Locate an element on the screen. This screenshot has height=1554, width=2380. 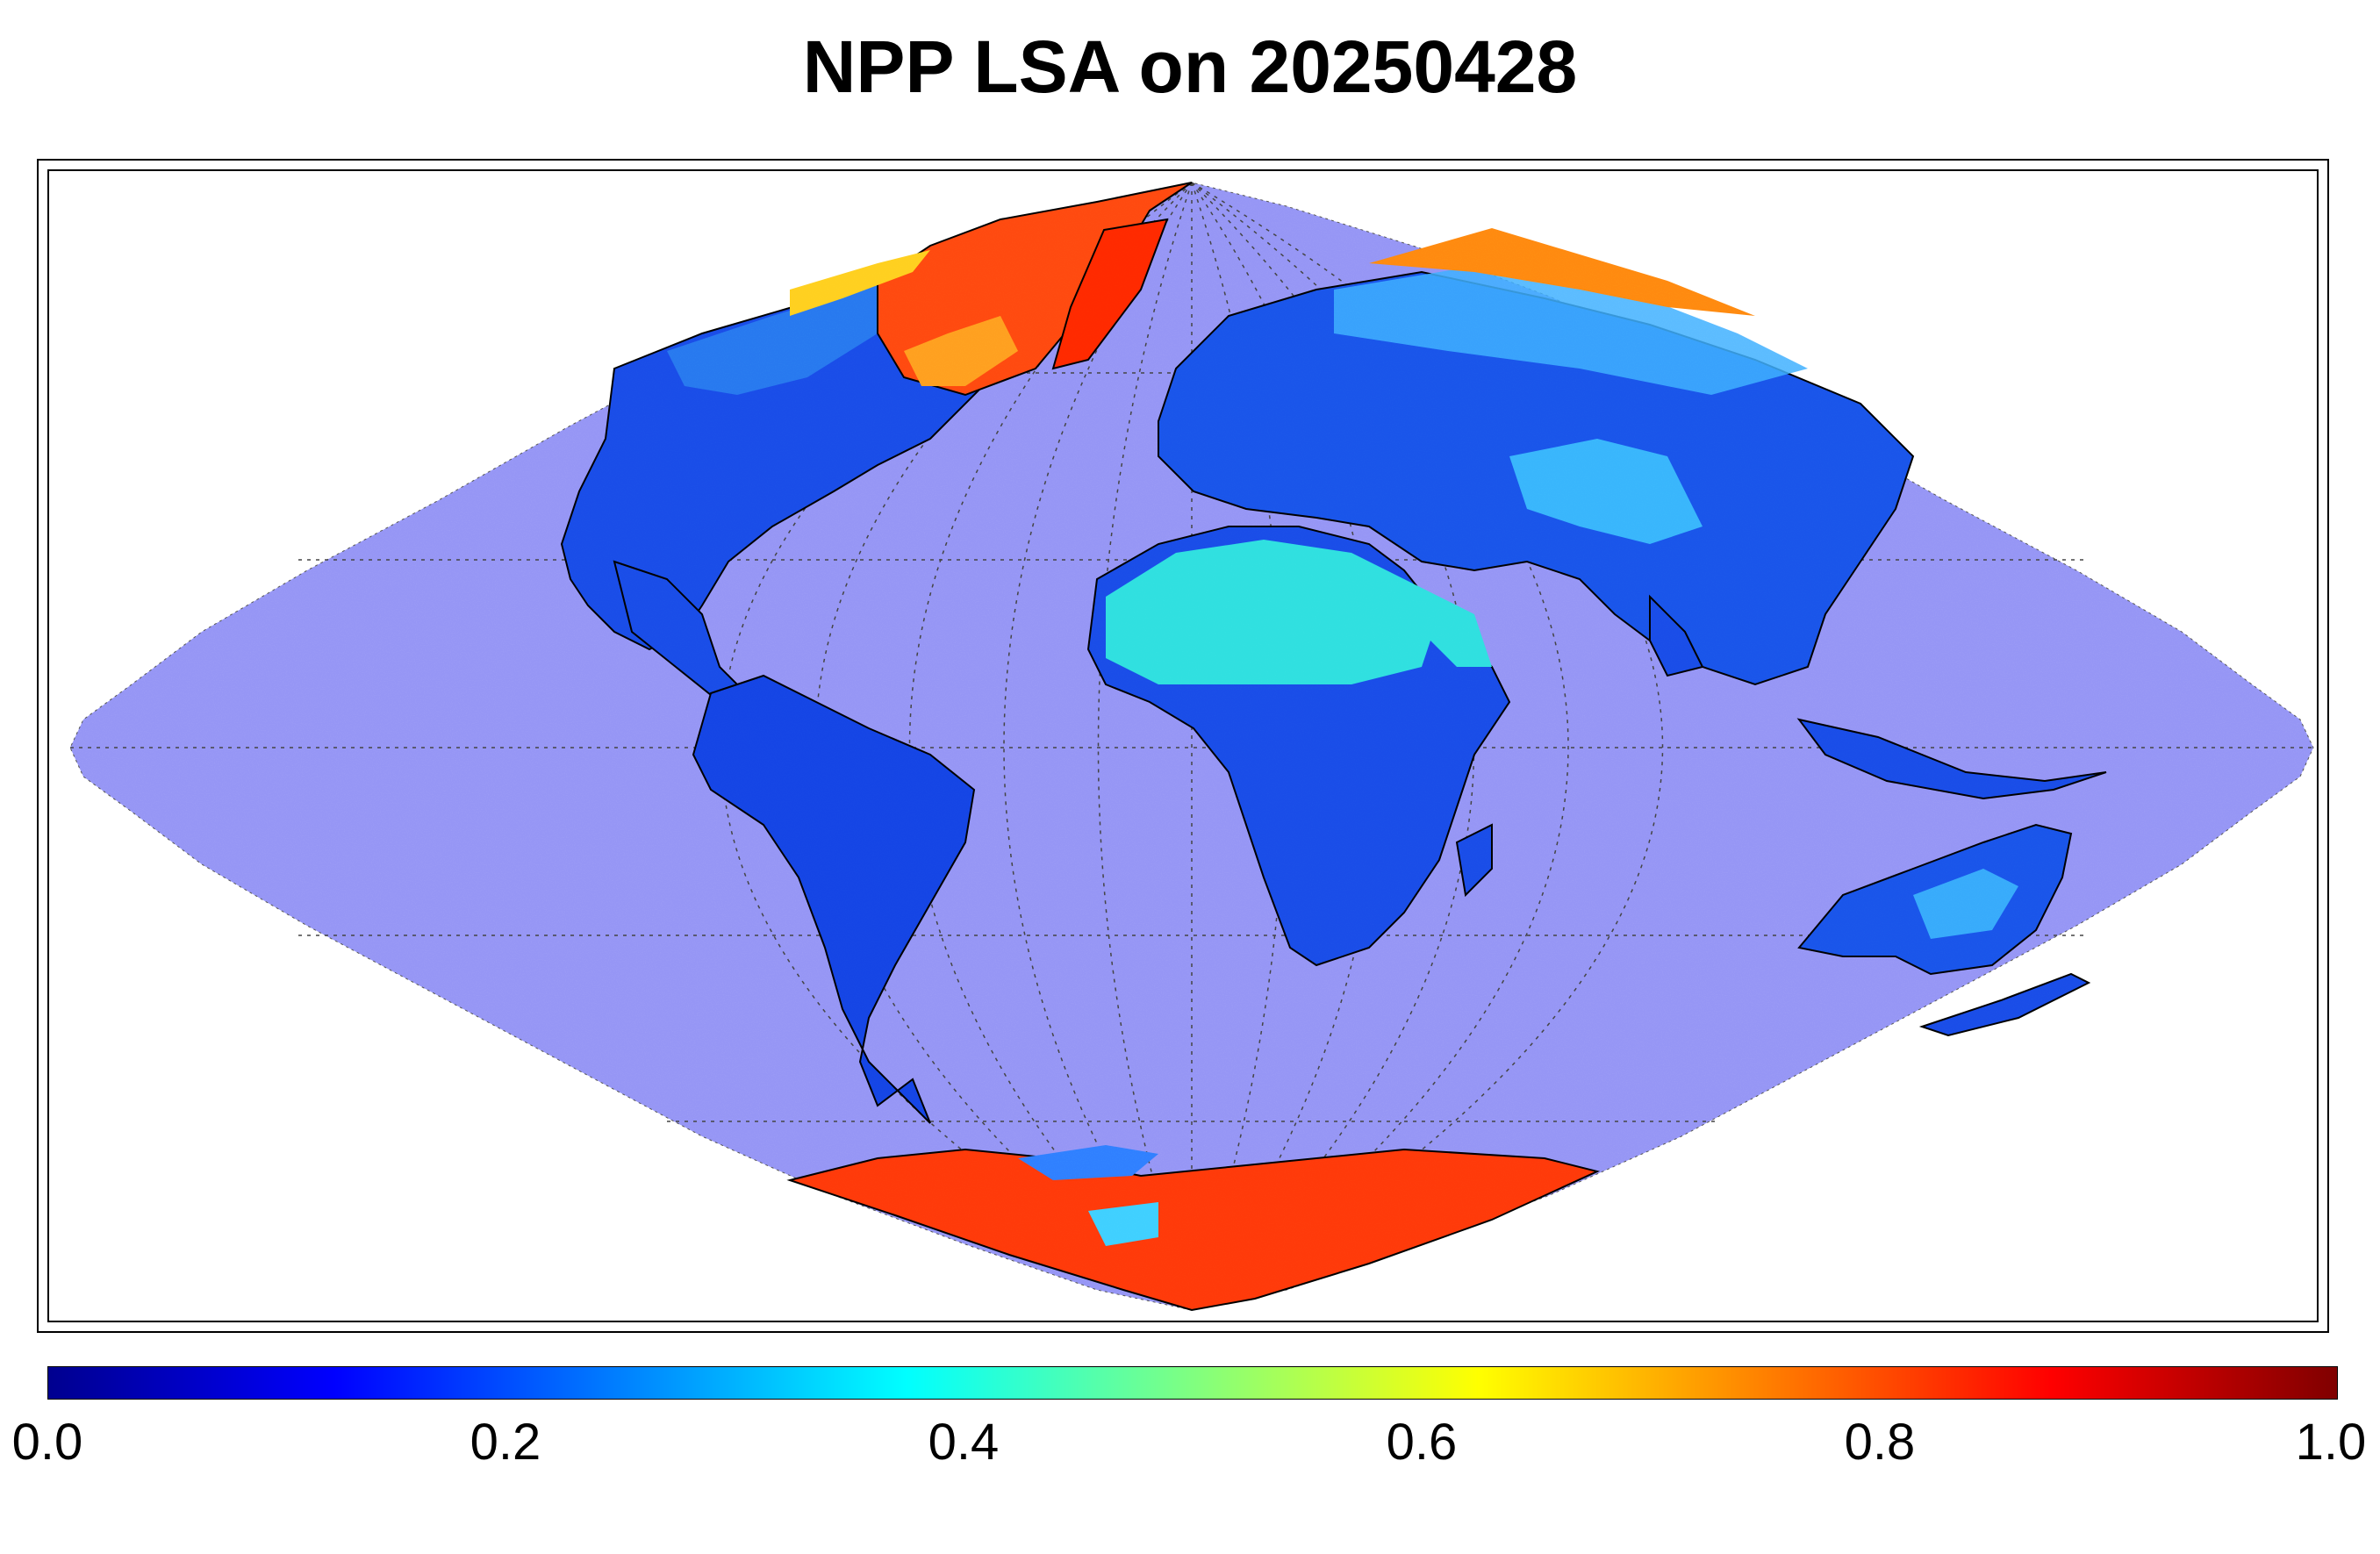
colorbar-tick-4: 0.8 is located at coordinates (1880, 1442).